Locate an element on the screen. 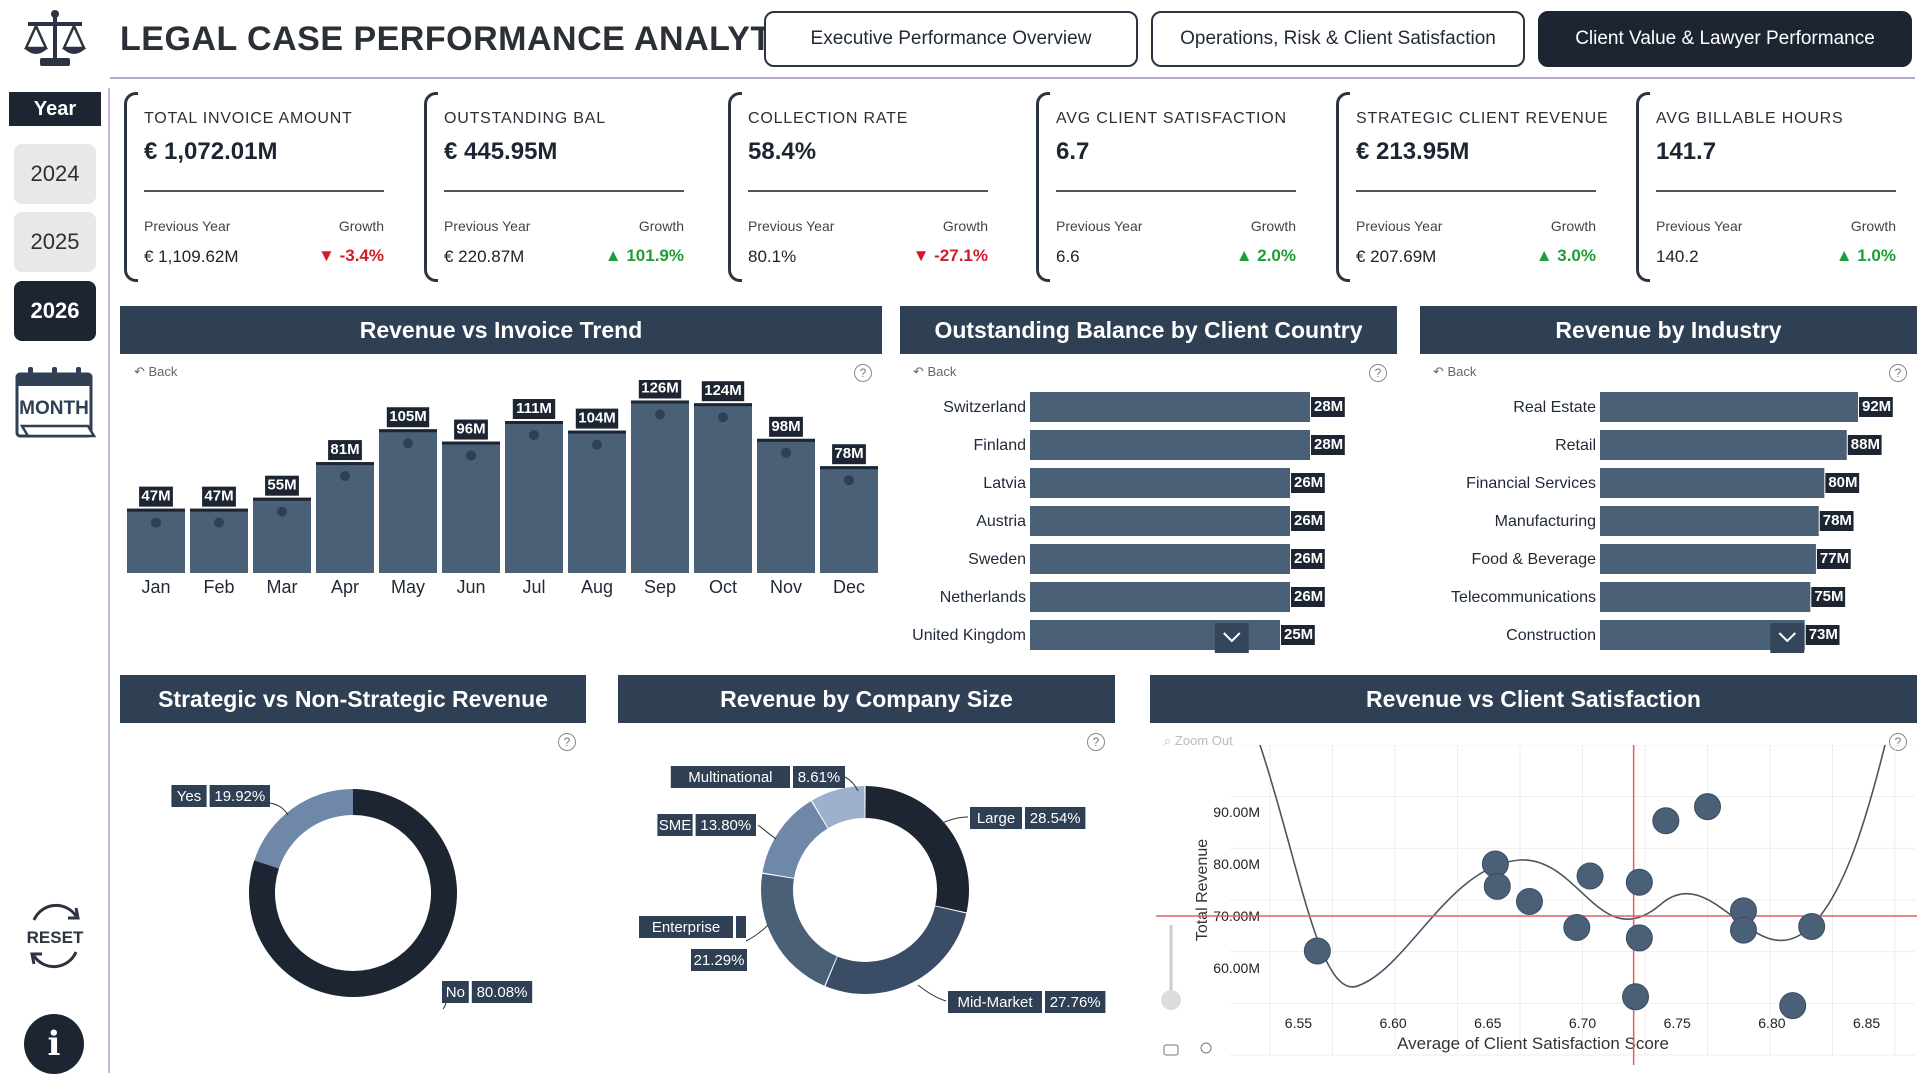 The height and width of the screenshot is (1080, 1920). trend-bar-aug is located at coordinates (597, 501).